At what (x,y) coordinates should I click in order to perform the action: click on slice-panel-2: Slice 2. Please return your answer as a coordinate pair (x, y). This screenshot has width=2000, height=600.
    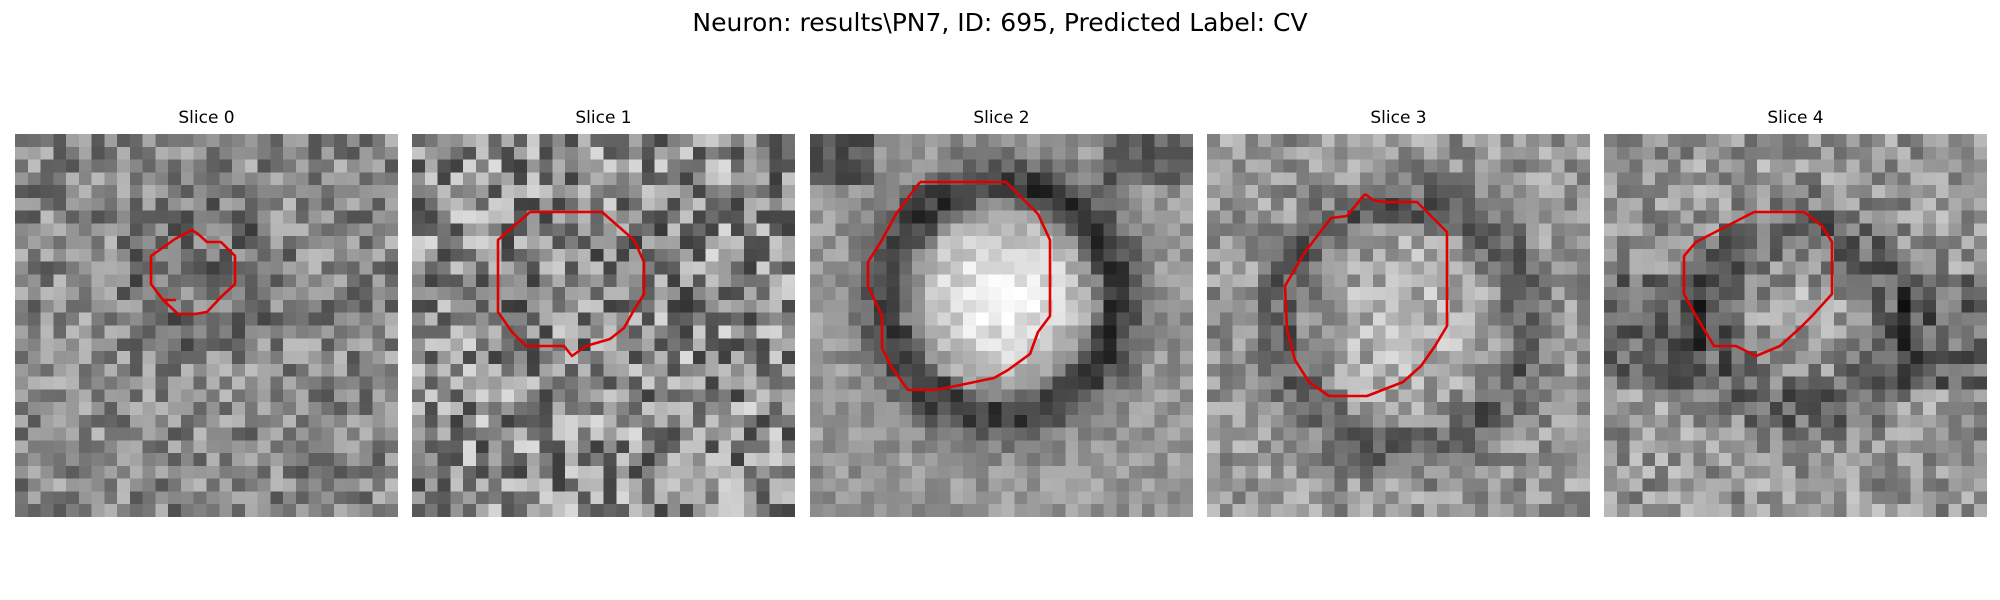
    Looking at the image, I should click on (1001, 323).